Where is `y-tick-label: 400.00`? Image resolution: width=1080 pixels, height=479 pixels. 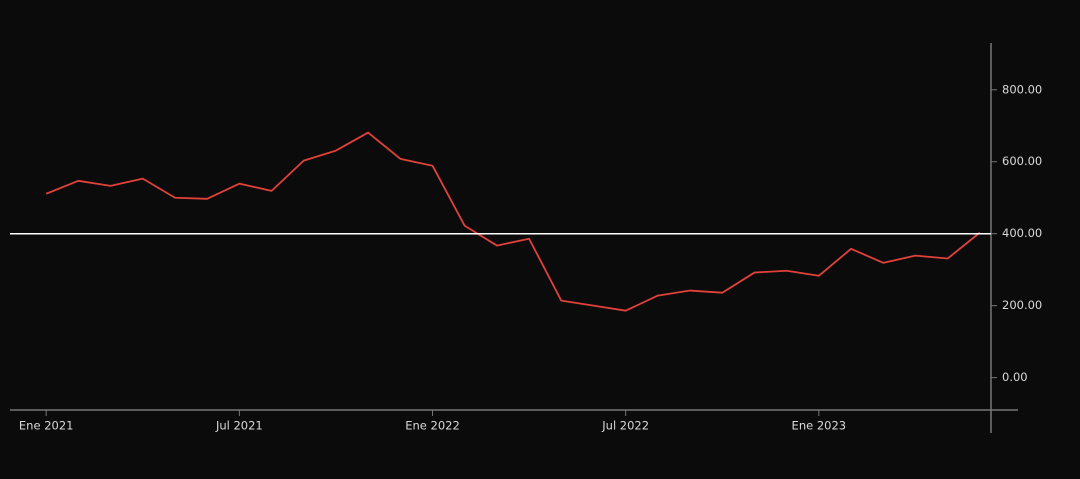
y-tick-label: 400.00 is located at coordinates (1022, 233).